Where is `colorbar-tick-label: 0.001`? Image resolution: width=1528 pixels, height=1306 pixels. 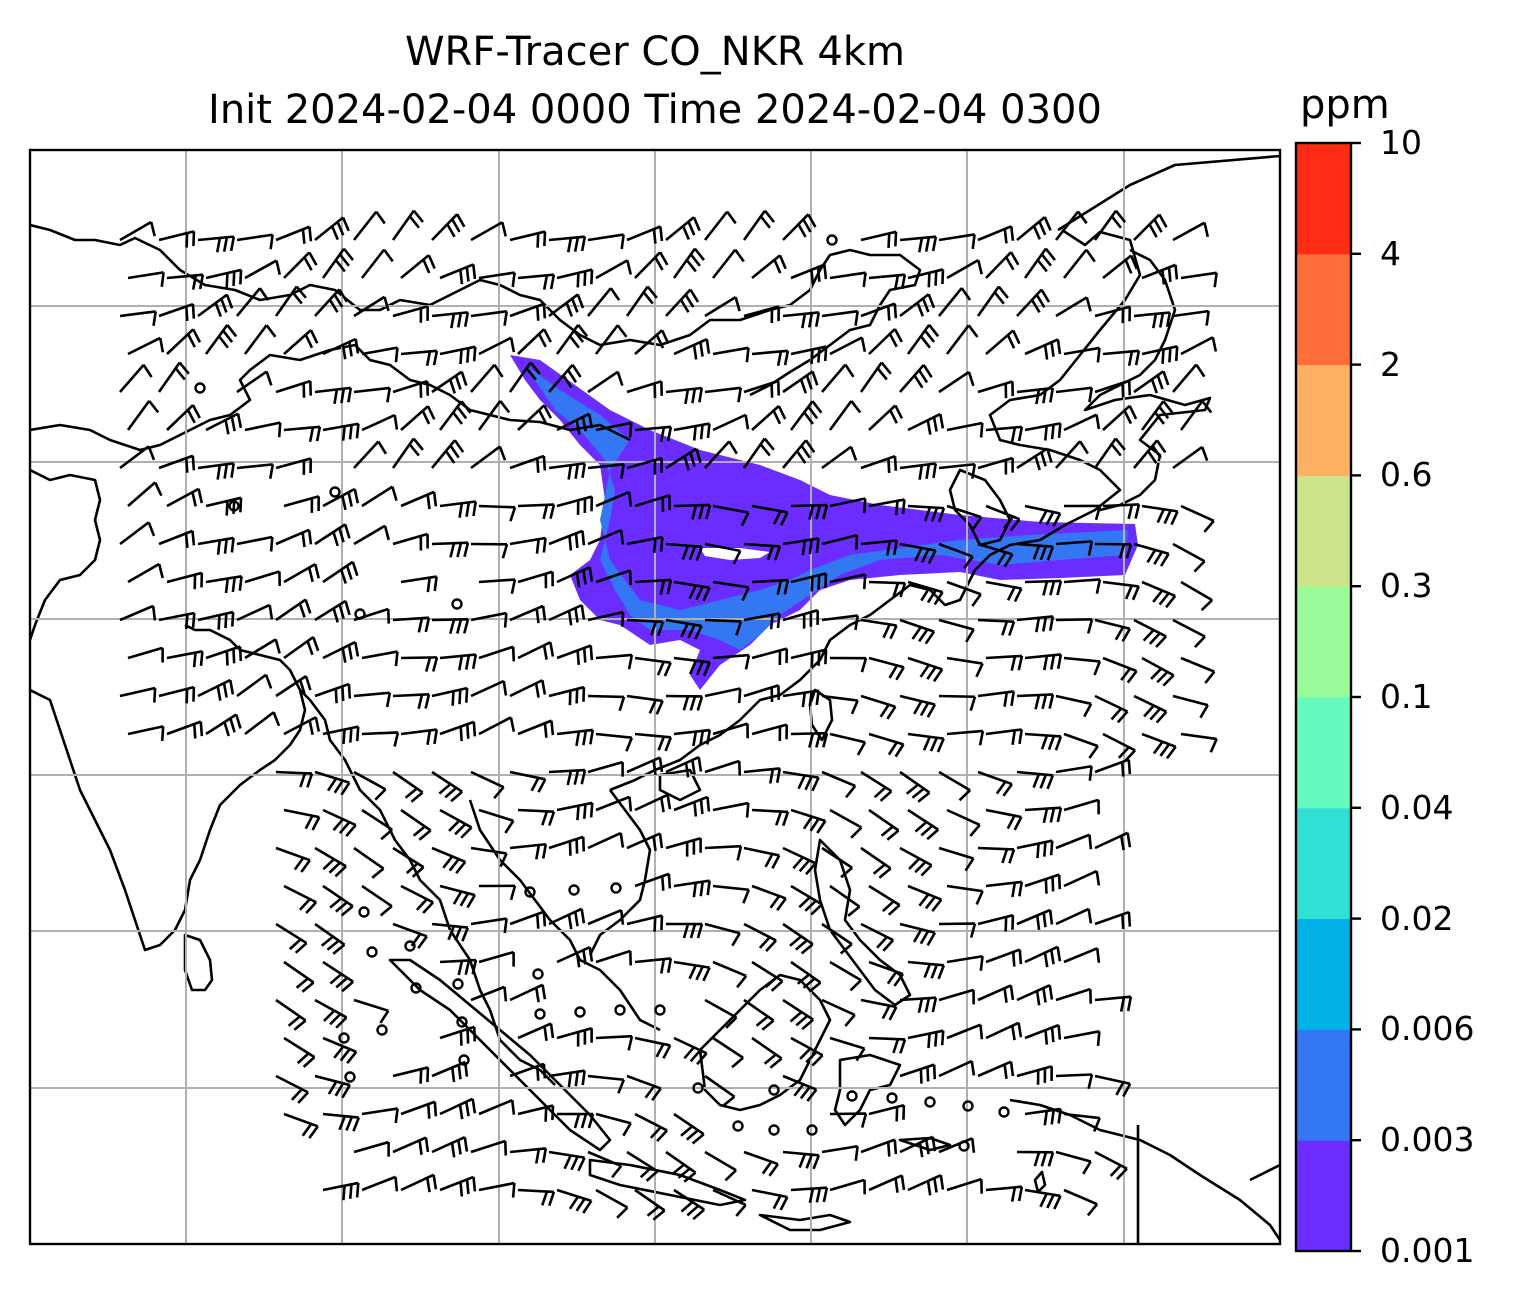 colorbar-tick-label: 0.001 is located at coordinates (1427, 1250).